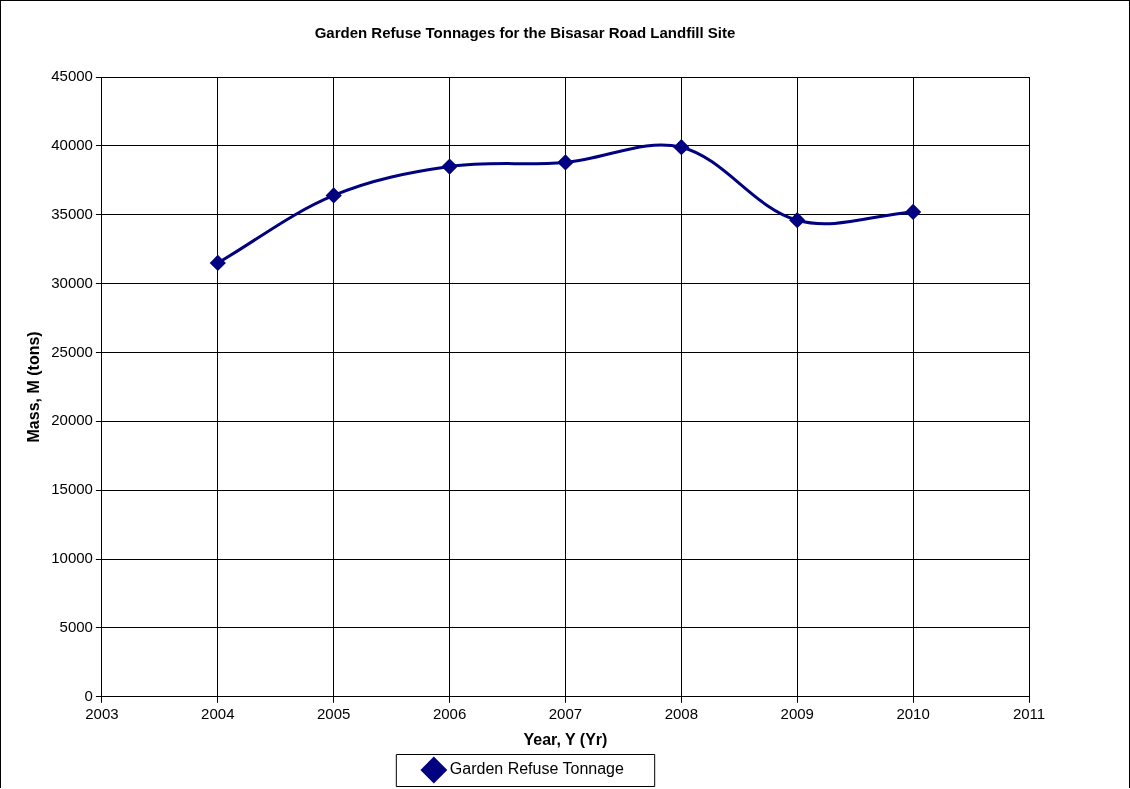 The width and height of the screenshot is (1130, 789). What do you see at coordinates (72, 76) in the screenshot?
I see `y-tick-label: 45000` at bounding box center [72, 76].